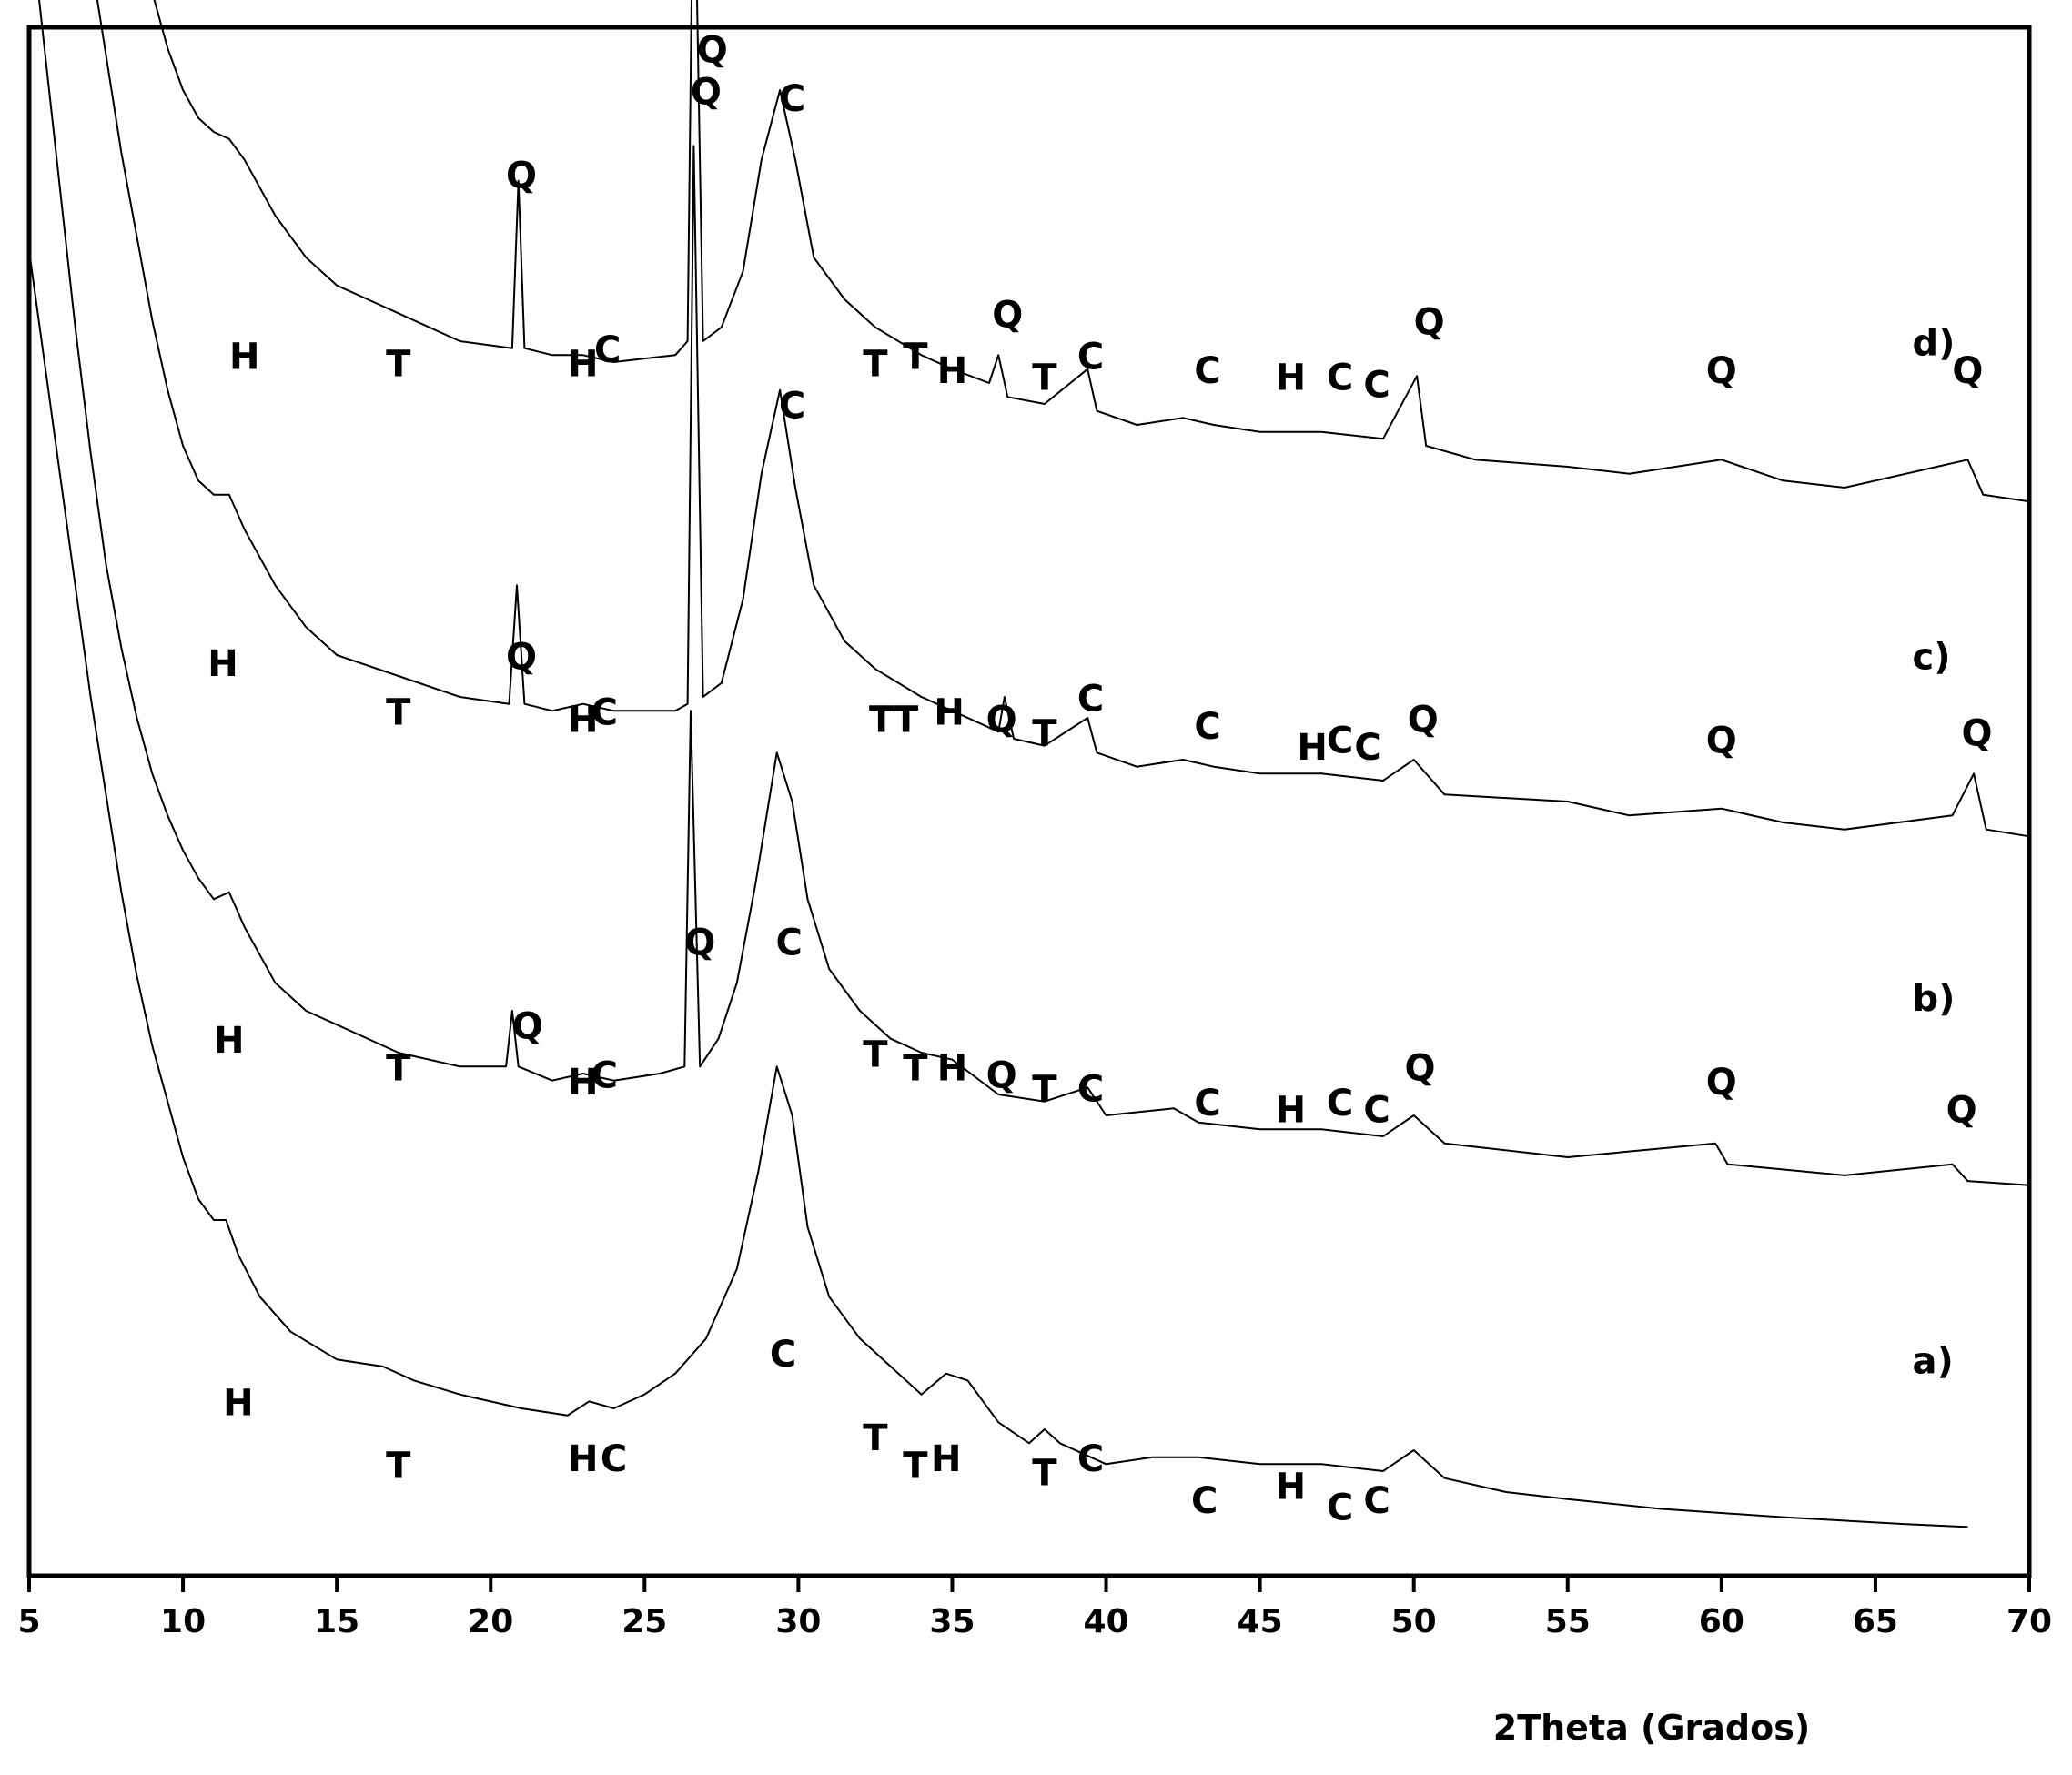 Image resolution: width=2072 pixels, height=1775 pixels. What do you see at coordinates (644, 1621) in the screenshot?
I see `x-tick-label: 25` at bounding box center [644, 1621].